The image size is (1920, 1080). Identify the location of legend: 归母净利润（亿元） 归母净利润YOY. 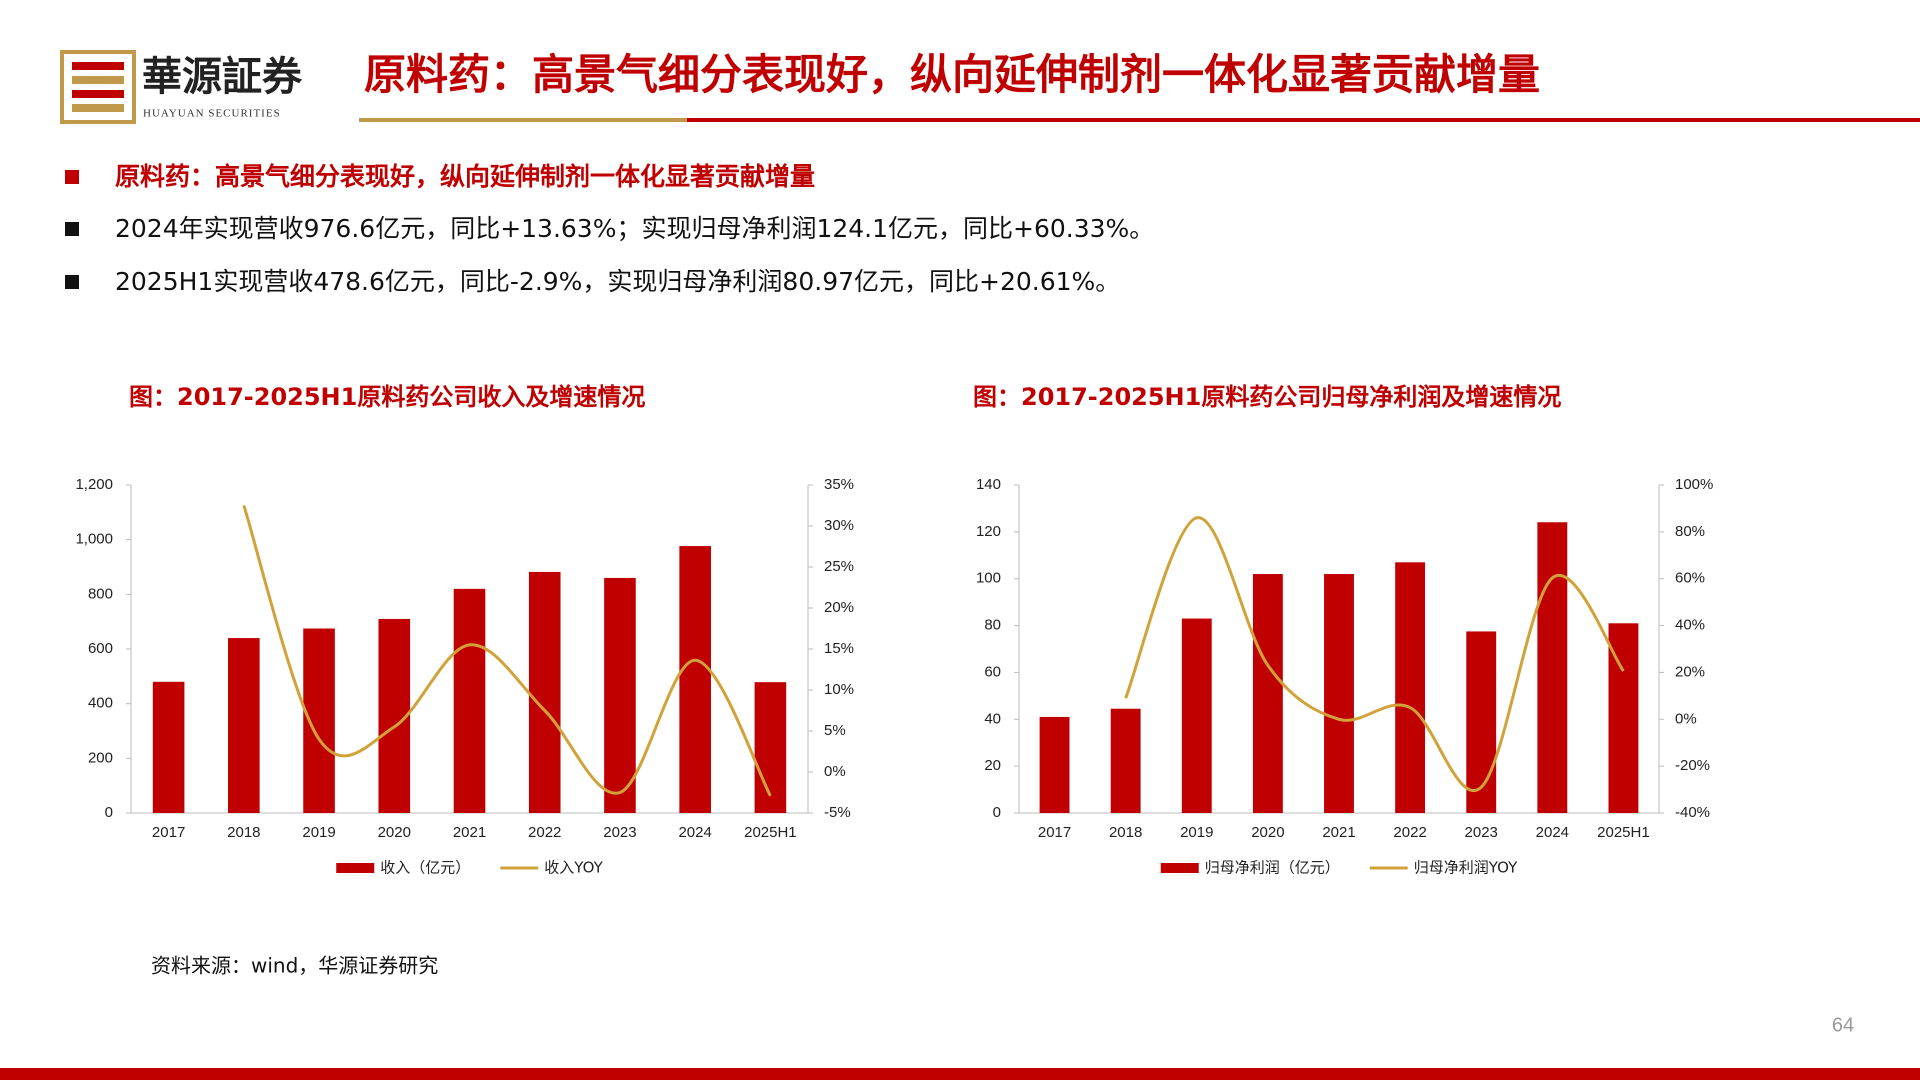
(1339, 868).